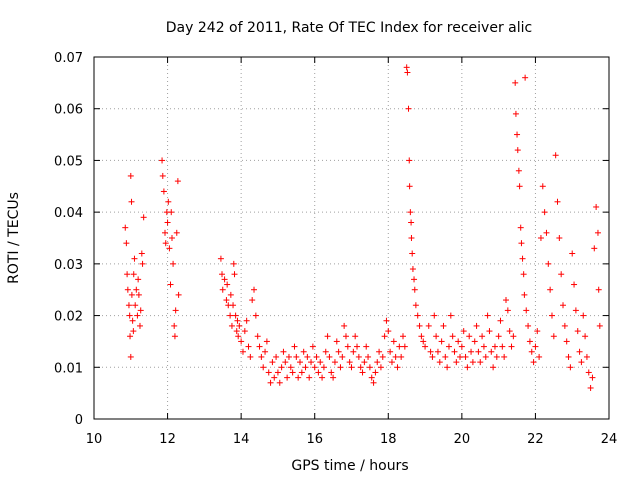 The width and height of the screenshot is (640, 480). I want to click on y-tick-label: 0.05, so click(68, 161).